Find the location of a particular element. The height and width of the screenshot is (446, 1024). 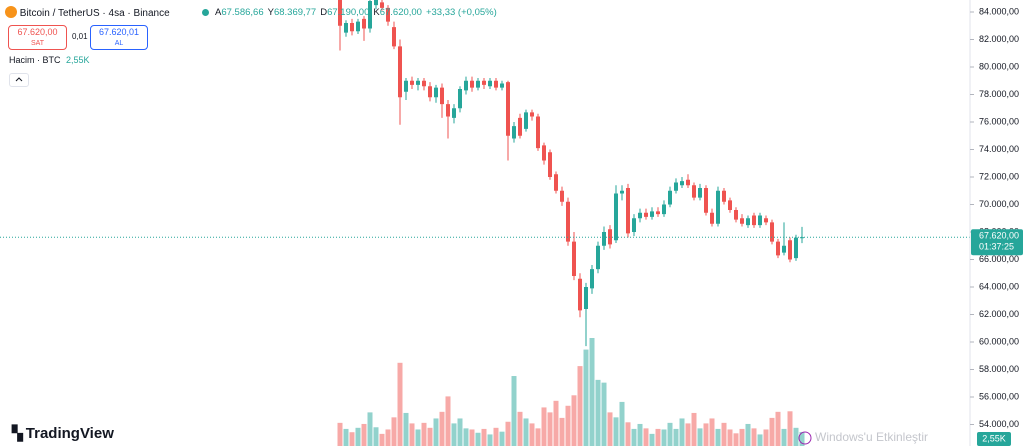

buy-button: 67.620,01 AL is located at coordinates (119, 37).